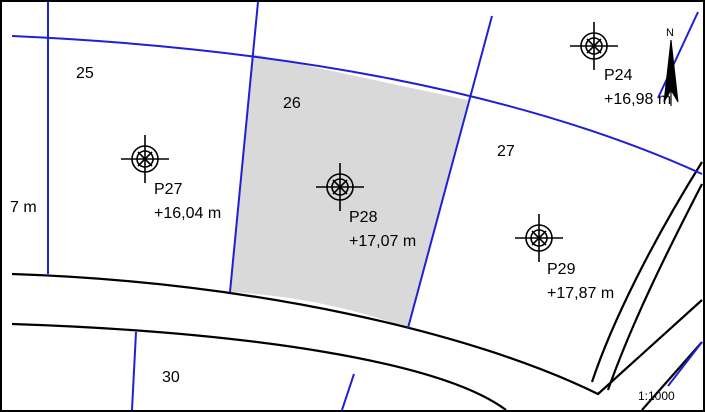 The width and height of the screenshot is (705, 412). I want to click on point-name-P24: P24, so click(618, 75).